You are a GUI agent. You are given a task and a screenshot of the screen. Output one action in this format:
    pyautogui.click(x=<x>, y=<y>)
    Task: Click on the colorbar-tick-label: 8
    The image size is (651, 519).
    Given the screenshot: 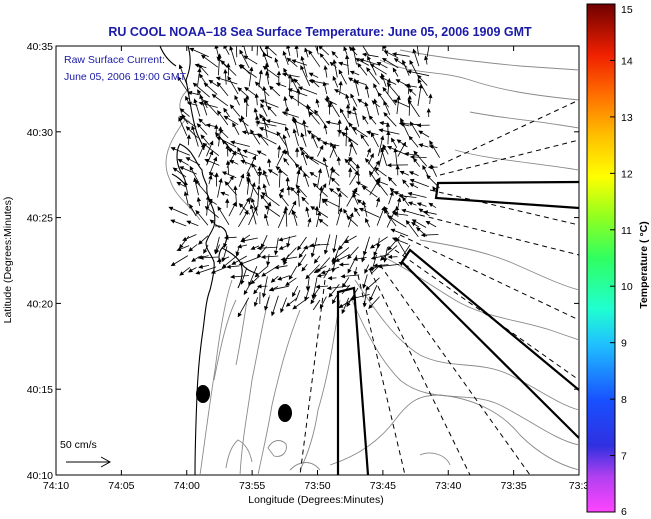 What is the action you would take?
    pyautogui.click(x=624, y=400)
    